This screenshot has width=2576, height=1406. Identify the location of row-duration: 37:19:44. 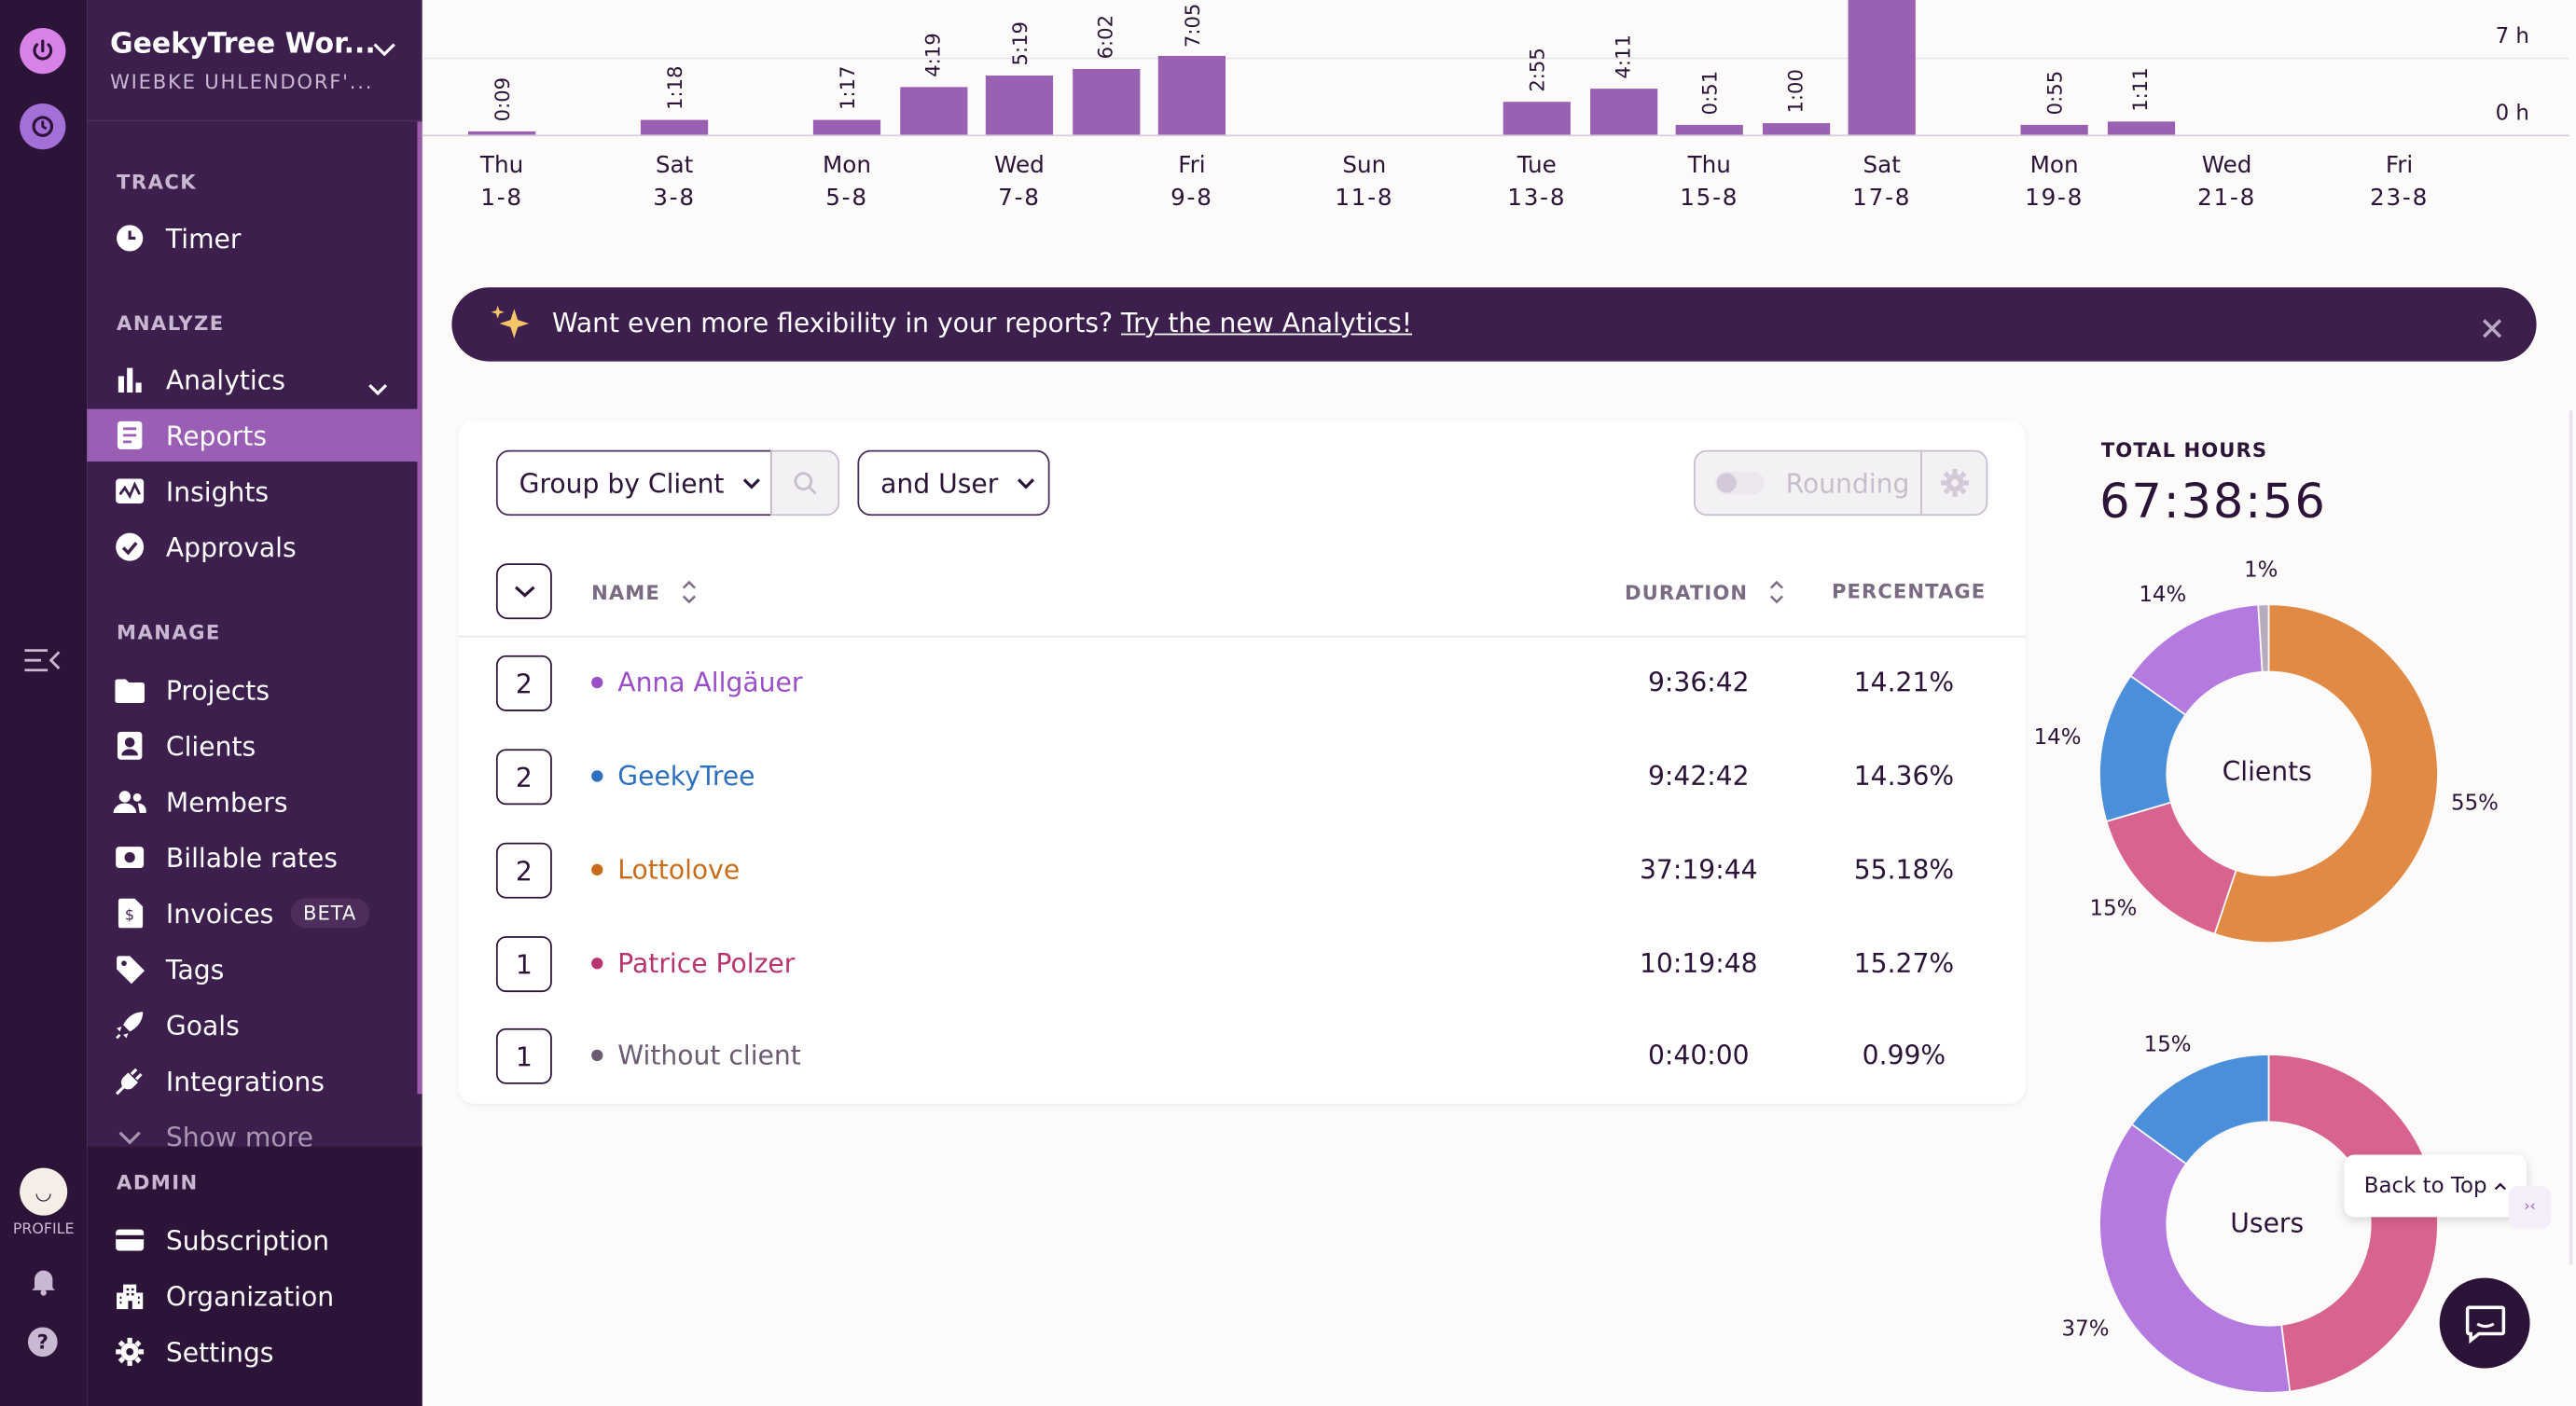
(1698, 870).